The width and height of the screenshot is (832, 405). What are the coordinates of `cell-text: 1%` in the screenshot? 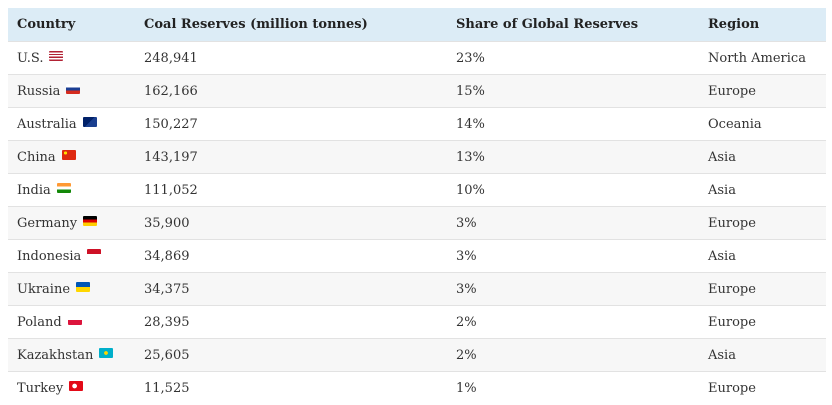 It's located at (466, 388).